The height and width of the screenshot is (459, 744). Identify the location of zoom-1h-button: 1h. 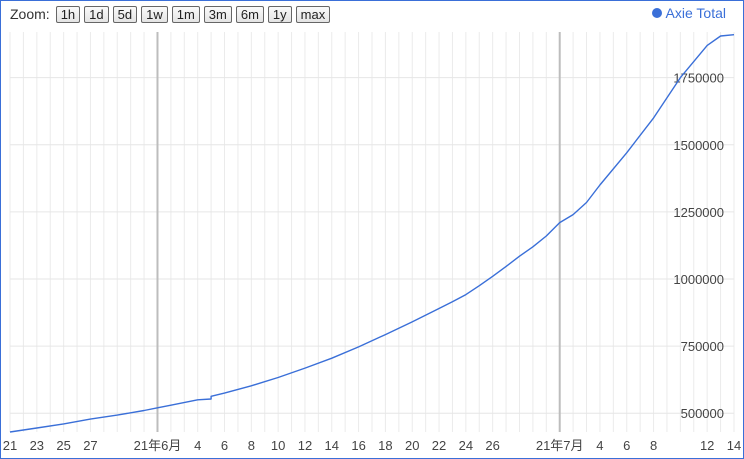
(68, 14).